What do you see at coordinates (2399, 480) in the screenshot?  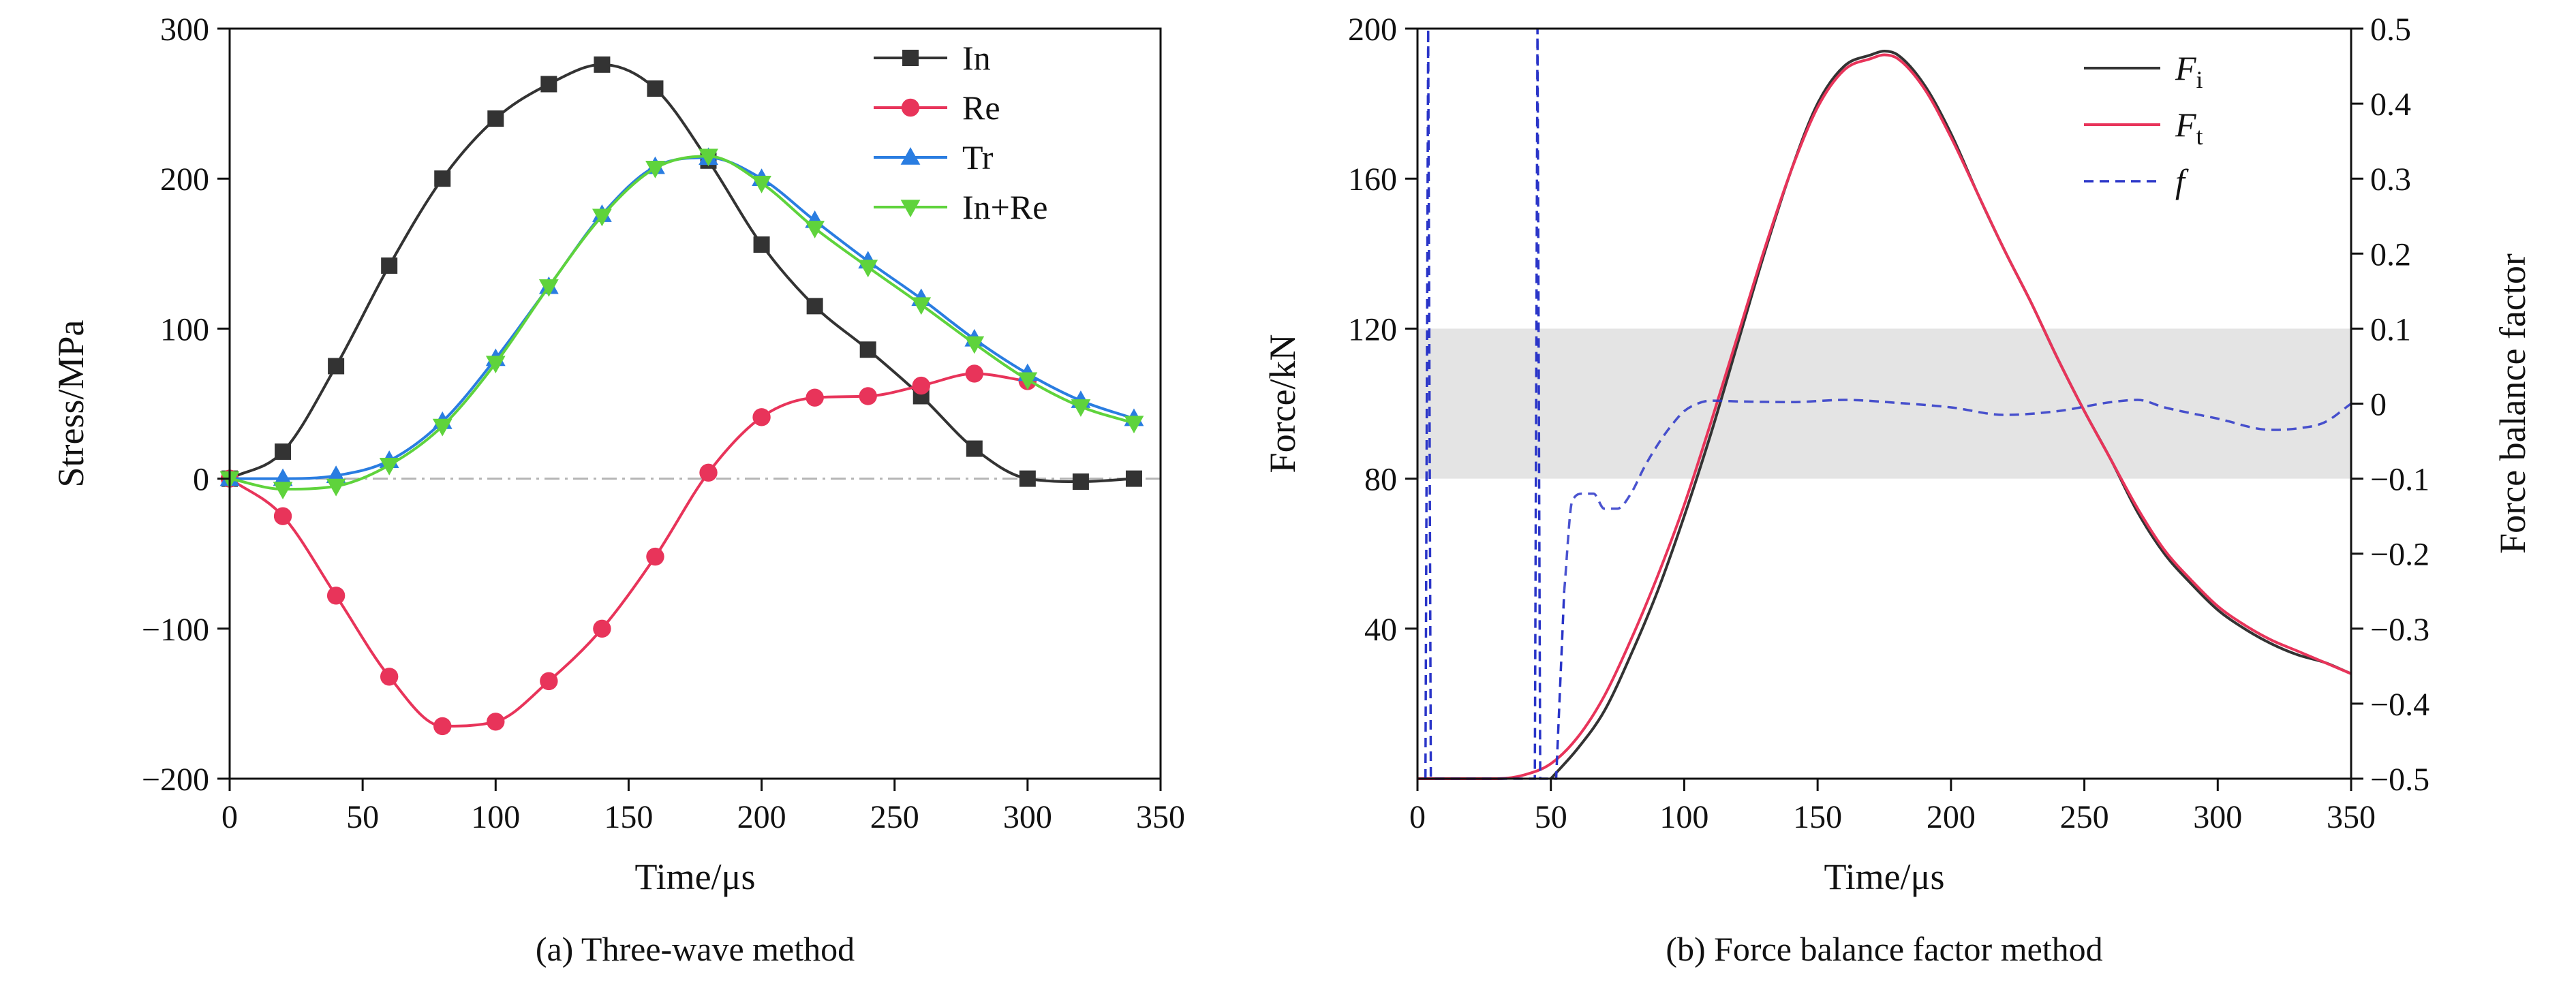 I see `y2-tick-label: −0.1` at bounding box center [2399, 480].